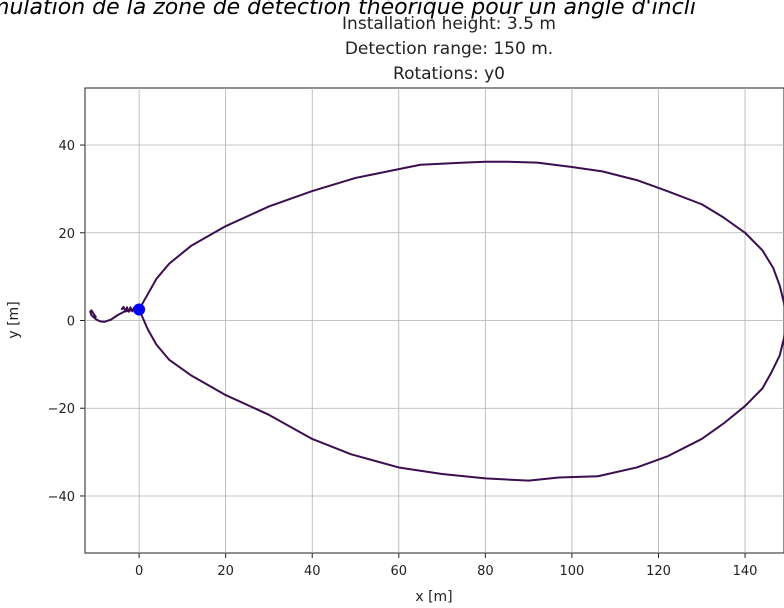  I want to click on y-tick-label: 40, so click(66, 146).